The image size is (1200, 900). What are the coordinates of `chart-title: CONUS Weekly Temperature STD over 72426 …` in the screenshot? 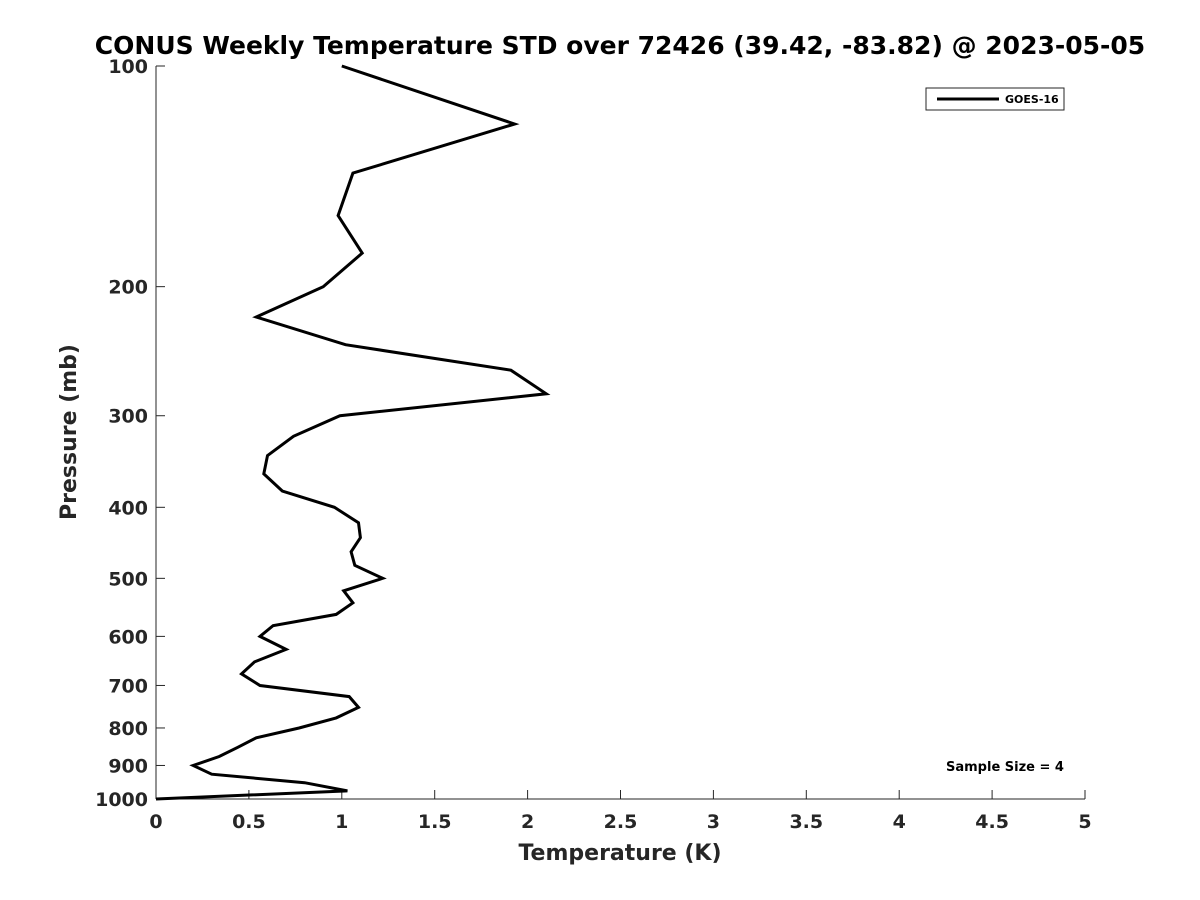 It's located at (620, 45).